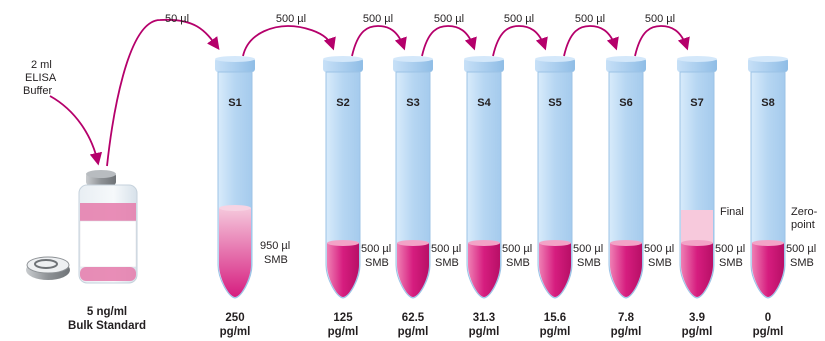 The height and width of the screenshot is (341, 825). I want to click on tube-id-label: S5, so click(554, 103).